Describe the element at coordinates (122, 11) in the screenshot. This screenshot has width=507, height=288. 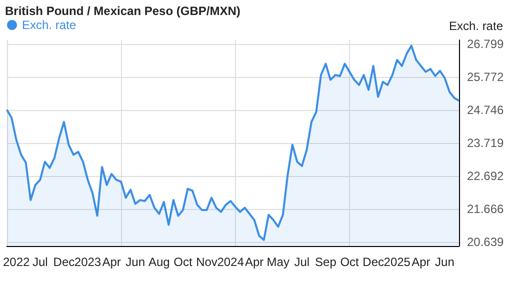
I see `chart-title: British Pound / Mexican Peso (GBP/MXN)` at that location.